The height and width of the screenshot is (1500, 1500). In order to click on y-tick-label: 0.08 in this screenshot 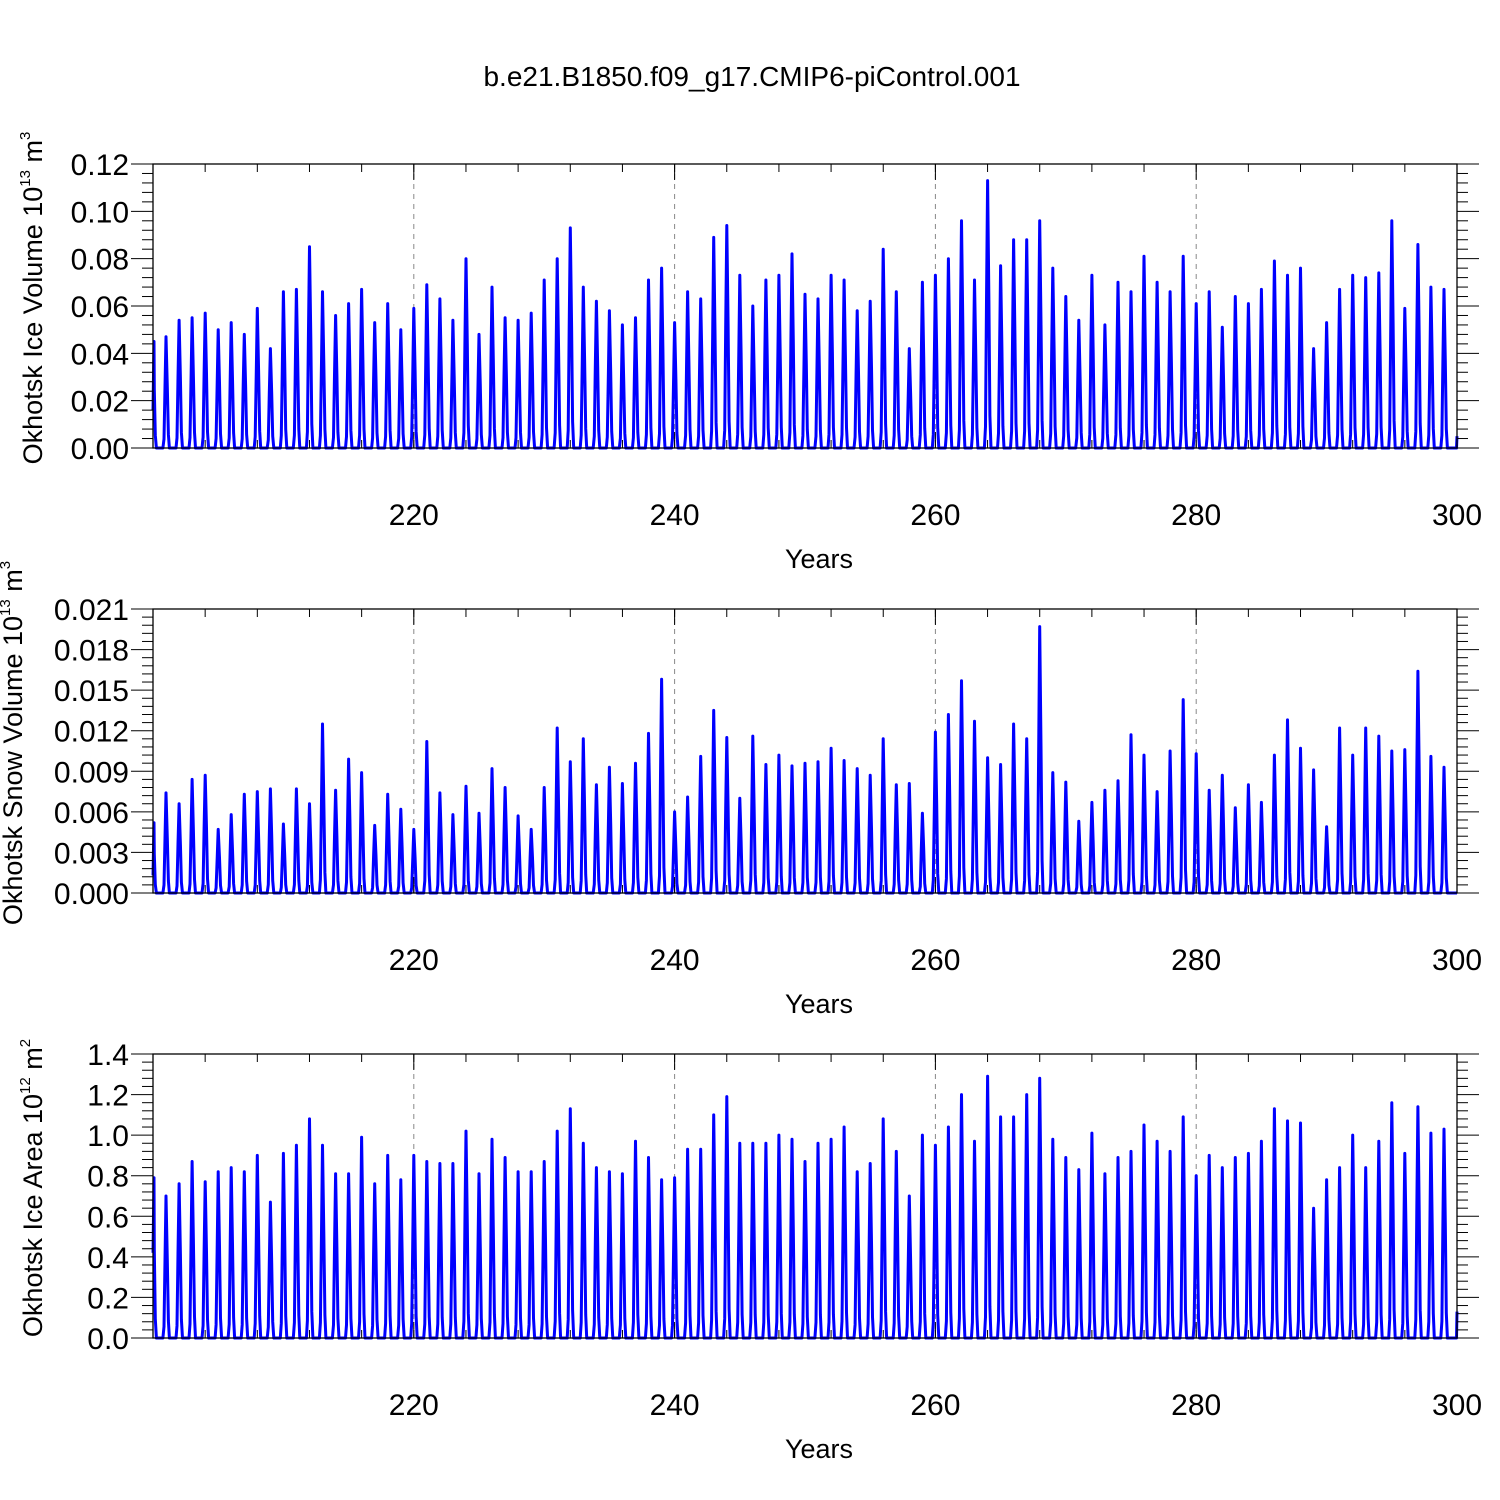, I will do `click(100, 260)`.